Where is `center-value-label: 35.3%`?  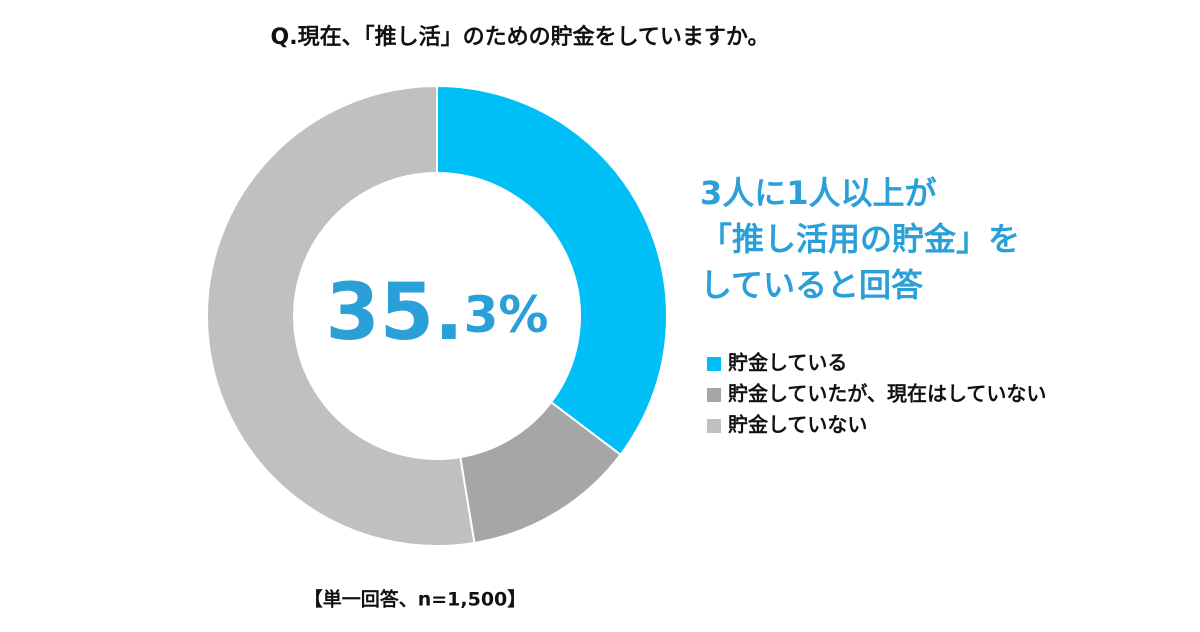
center-value-label: 35.3% is located at coordinates (436, 313).